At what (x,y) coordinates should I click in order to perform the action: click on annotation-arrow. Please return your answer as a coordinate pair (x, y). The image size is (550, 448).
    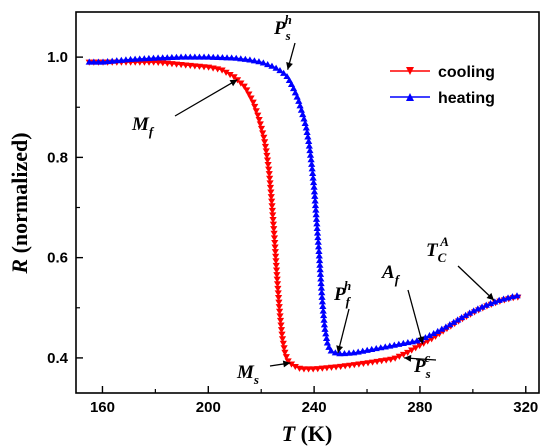
    Looking at the image, I should click on (206, 98).